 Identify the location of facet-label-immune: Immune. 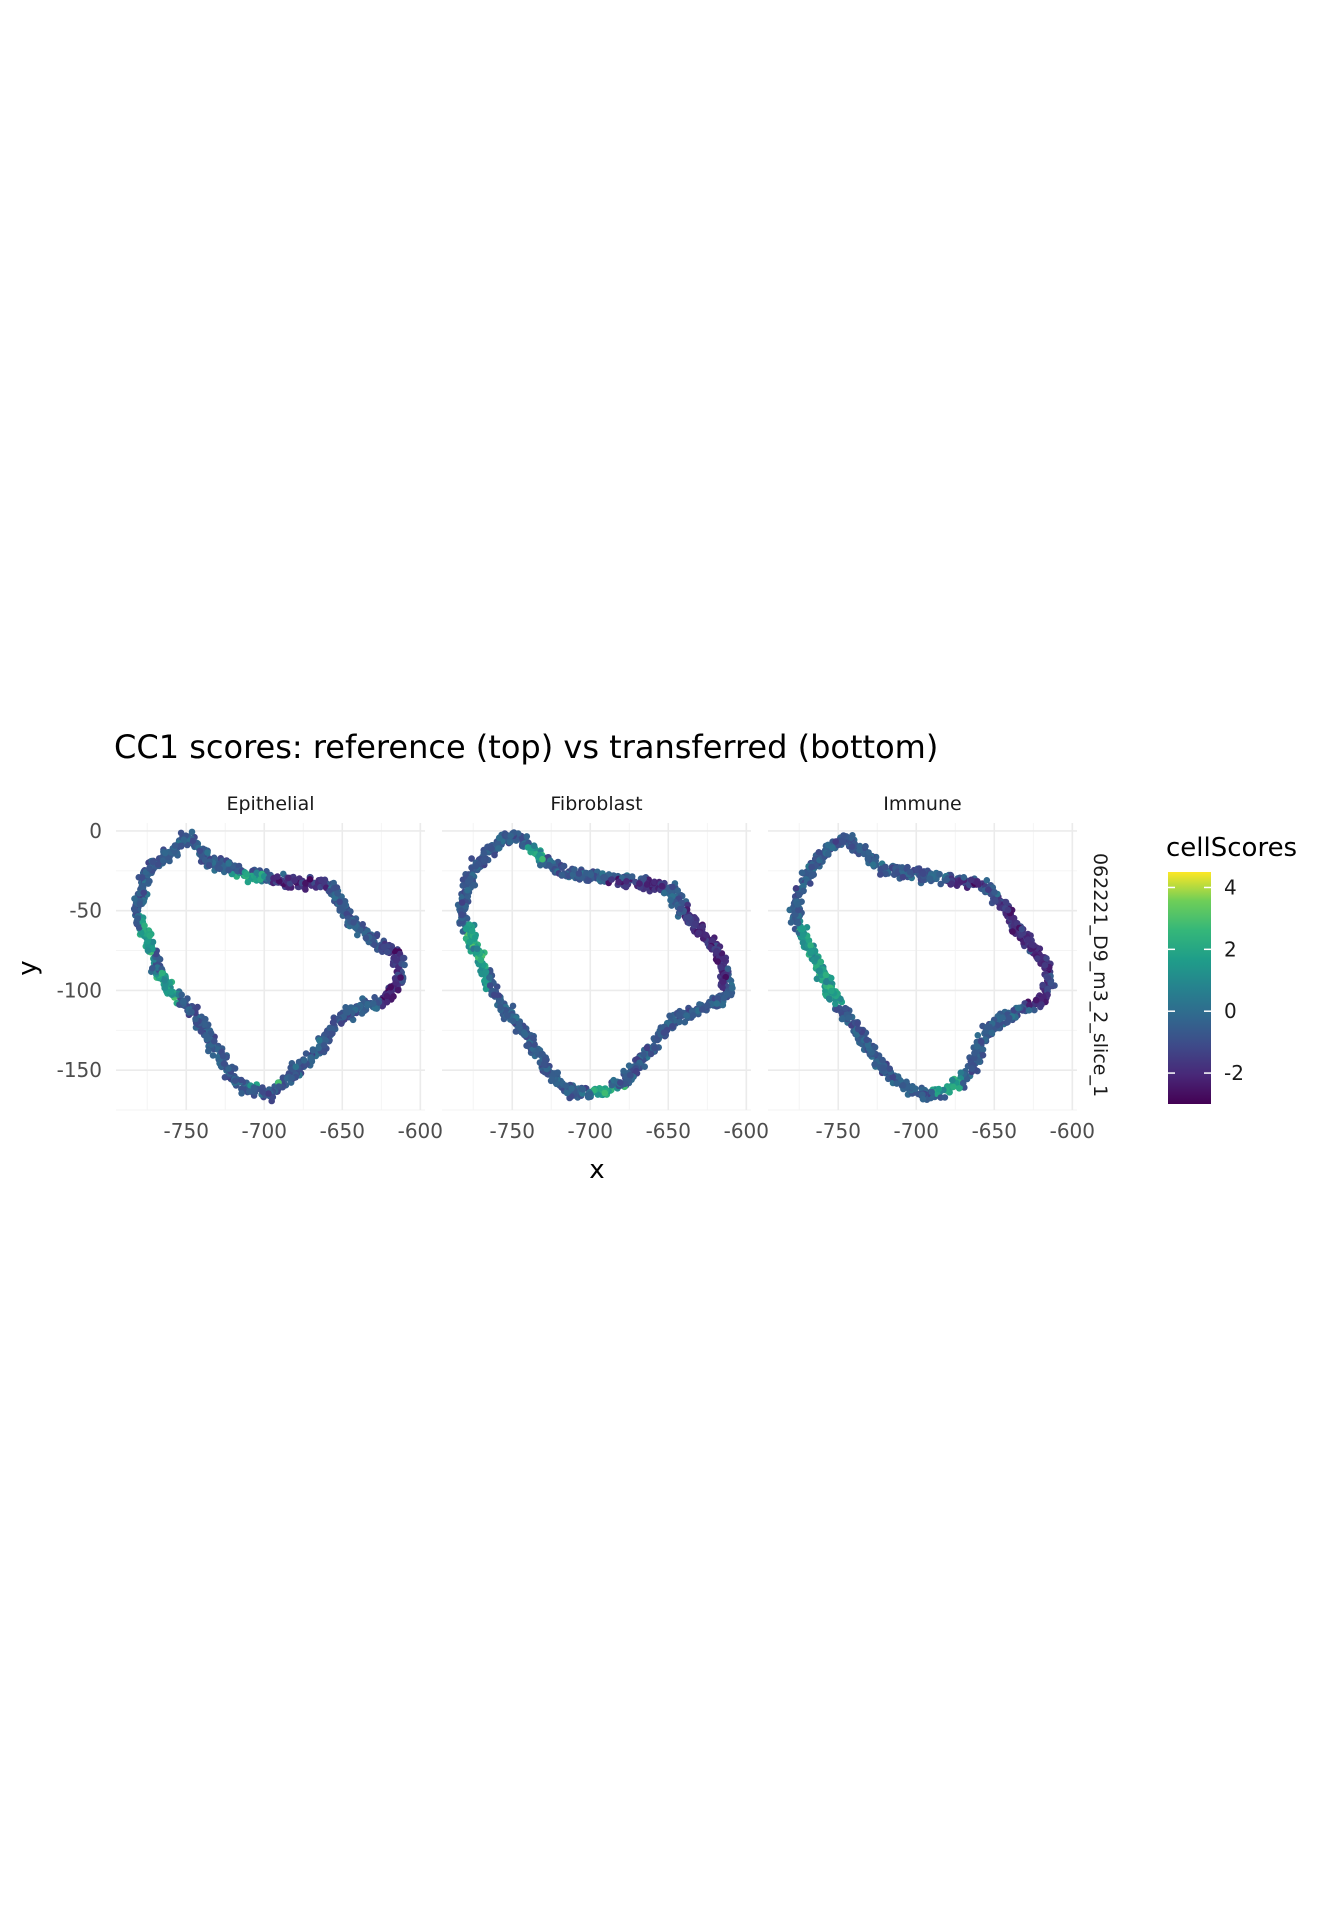
(922, 804).